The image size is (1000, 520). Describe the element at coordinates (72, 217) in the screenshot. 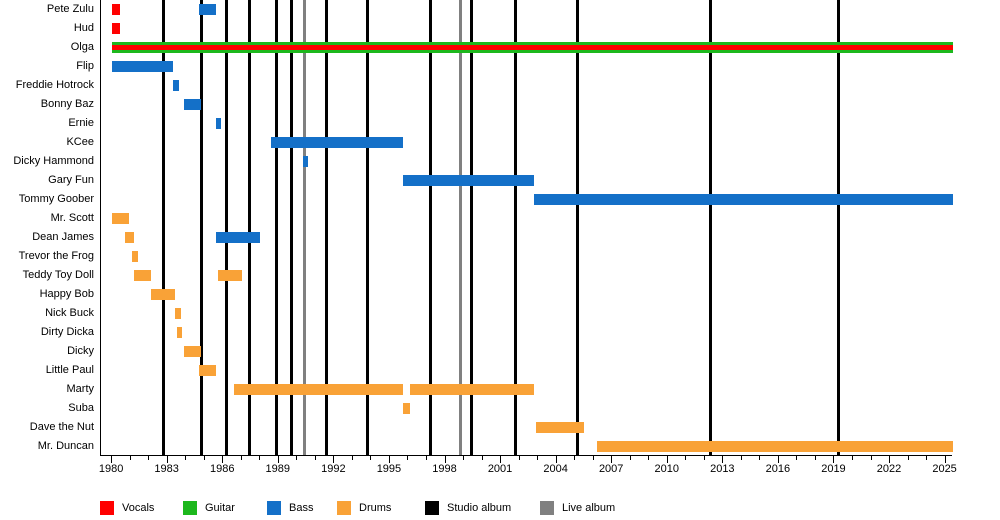

I see `row-label-mr-scott: Mr. Scott` at that location.